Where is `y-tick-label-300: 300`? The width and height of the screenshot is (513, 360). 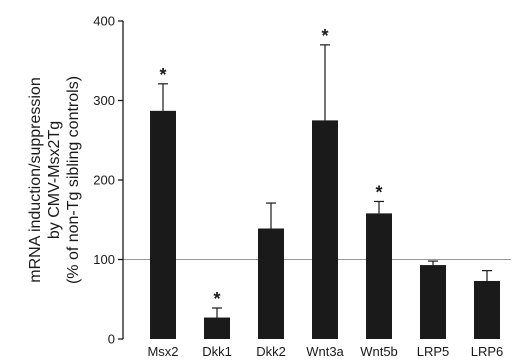 y-tick-label-300: 300 is located at coordinates (104, 100).